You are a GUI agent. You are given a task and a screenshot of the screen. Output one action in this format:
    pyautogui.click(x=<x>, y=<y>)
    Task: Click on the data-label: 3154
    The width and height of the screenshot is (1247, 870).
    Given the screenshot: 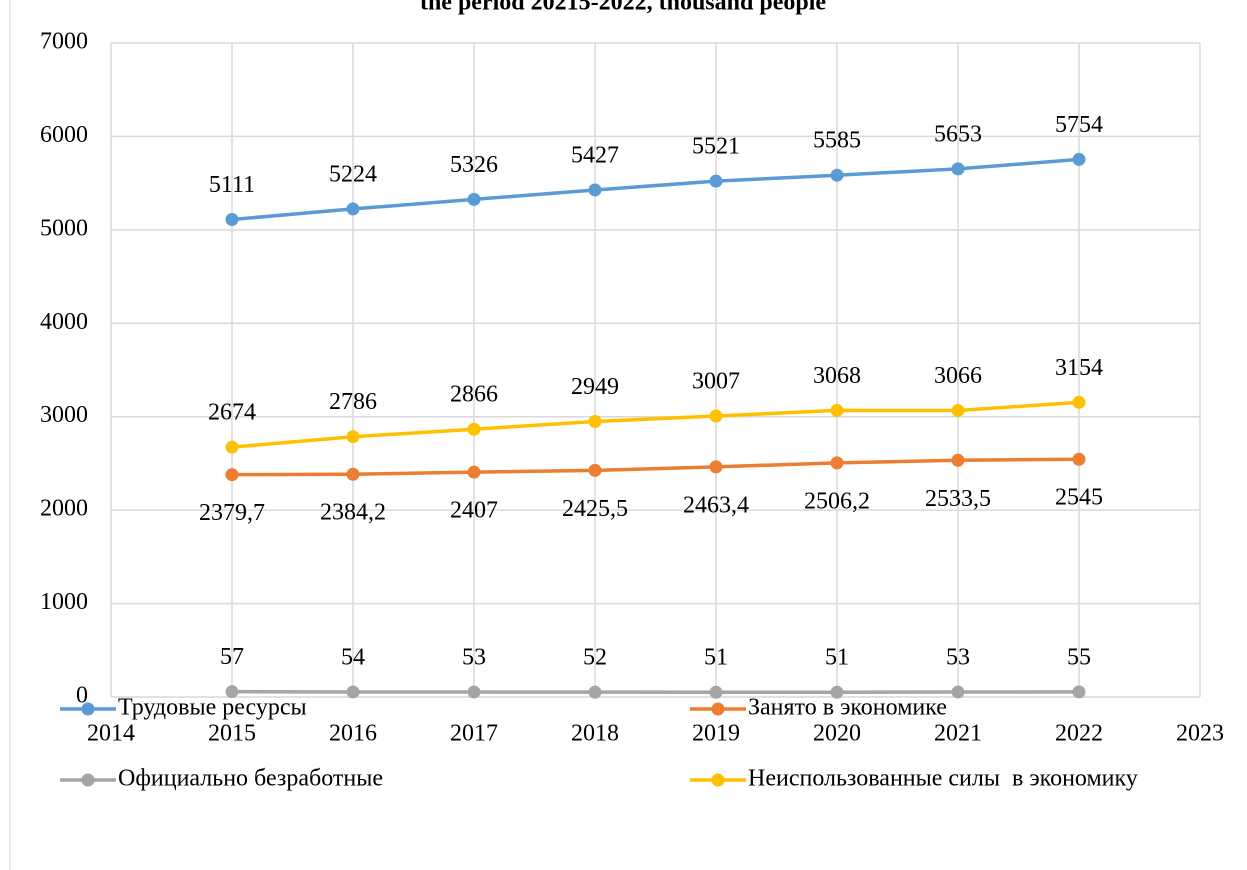 What is the action you would take?
    pyautogui.click(x=1079, y=368)
    